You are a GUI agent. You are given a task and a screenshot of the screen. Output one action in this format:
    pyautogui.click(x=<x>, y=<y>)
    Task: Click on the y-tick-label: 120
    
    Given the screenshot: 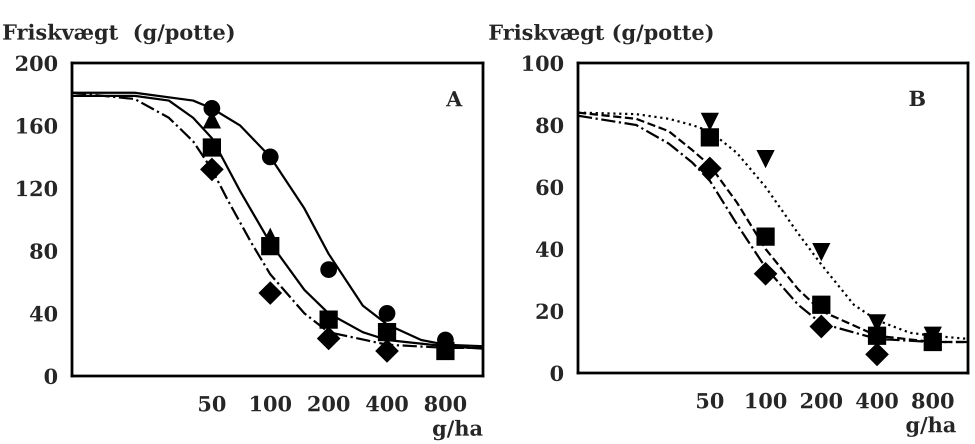 What is the action you would take?
    pyautogui.click(x=37, y=188)
    